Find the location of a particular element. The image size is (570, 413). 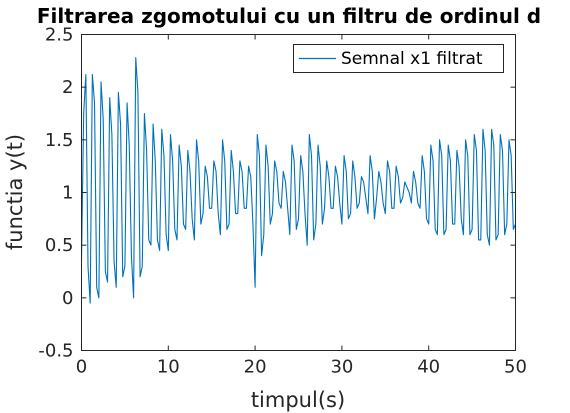

legend: Semnal x1 filtrat is located at coordinates (398, 58).